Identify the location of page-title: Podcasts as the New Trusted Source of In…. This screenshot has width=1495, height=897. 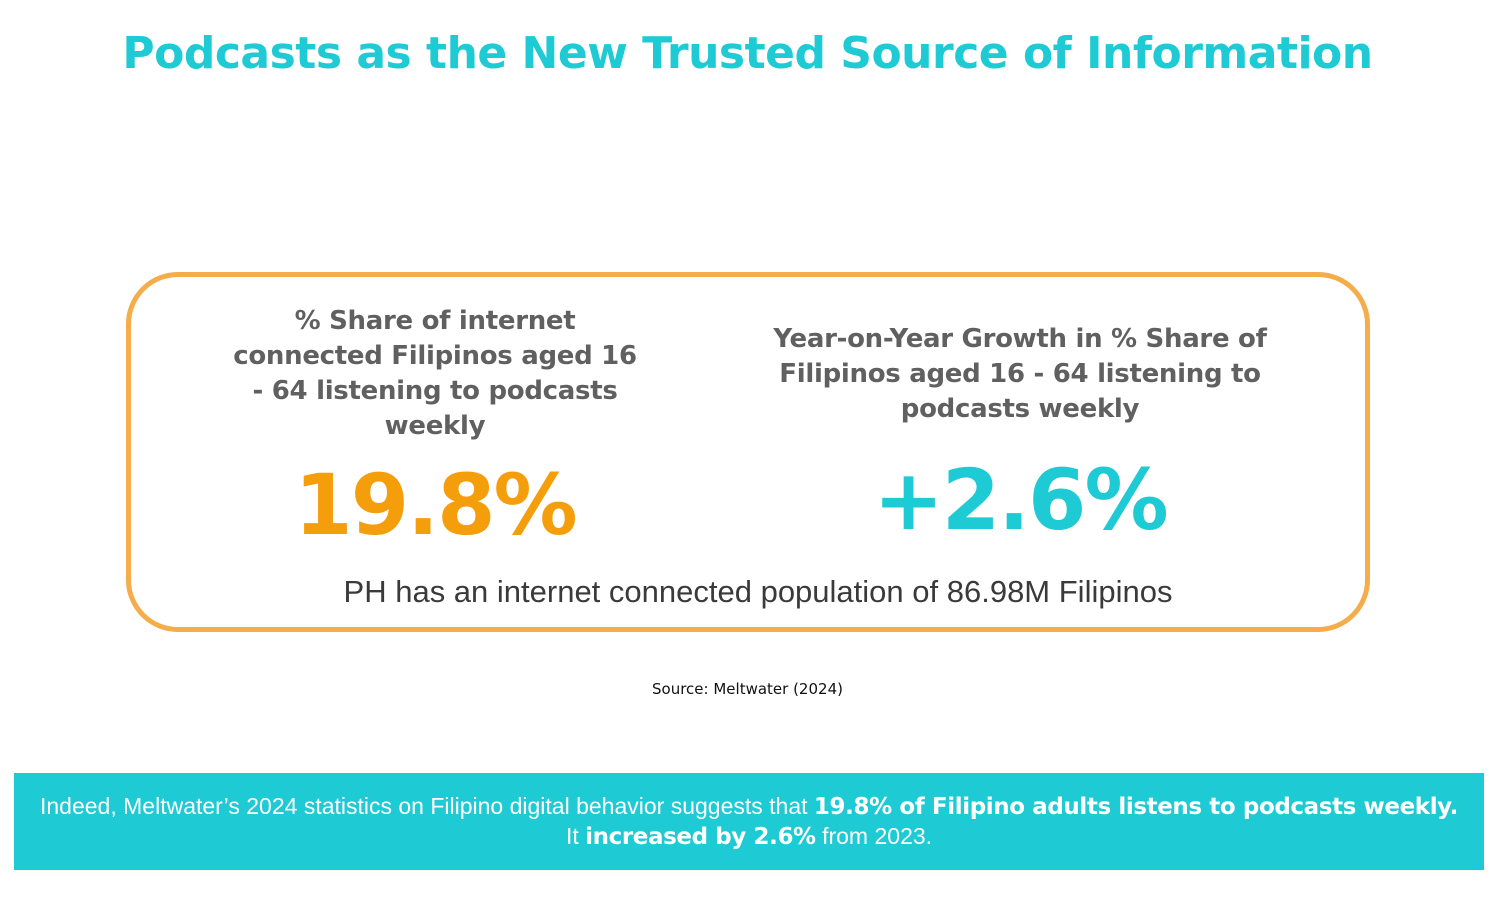
(747, 53).